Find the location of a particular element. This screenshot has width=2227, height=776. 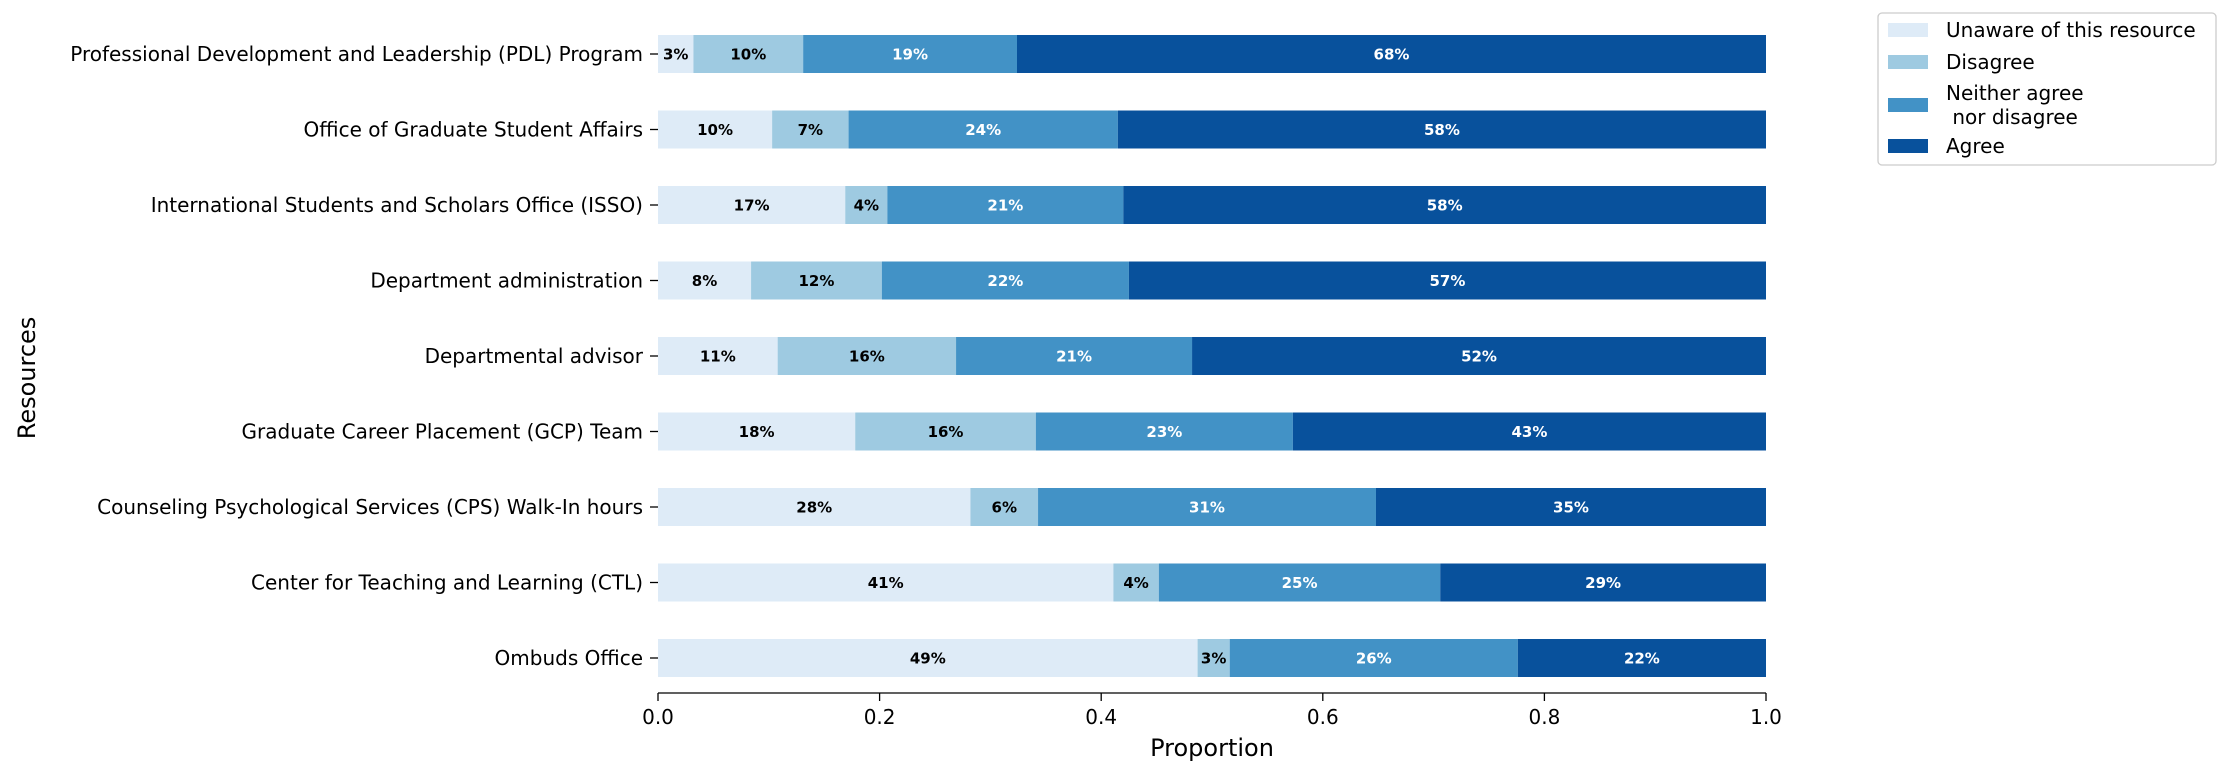

y-tick-label: Office of Graduate Student Affairs is located at coordinates (473, 130).